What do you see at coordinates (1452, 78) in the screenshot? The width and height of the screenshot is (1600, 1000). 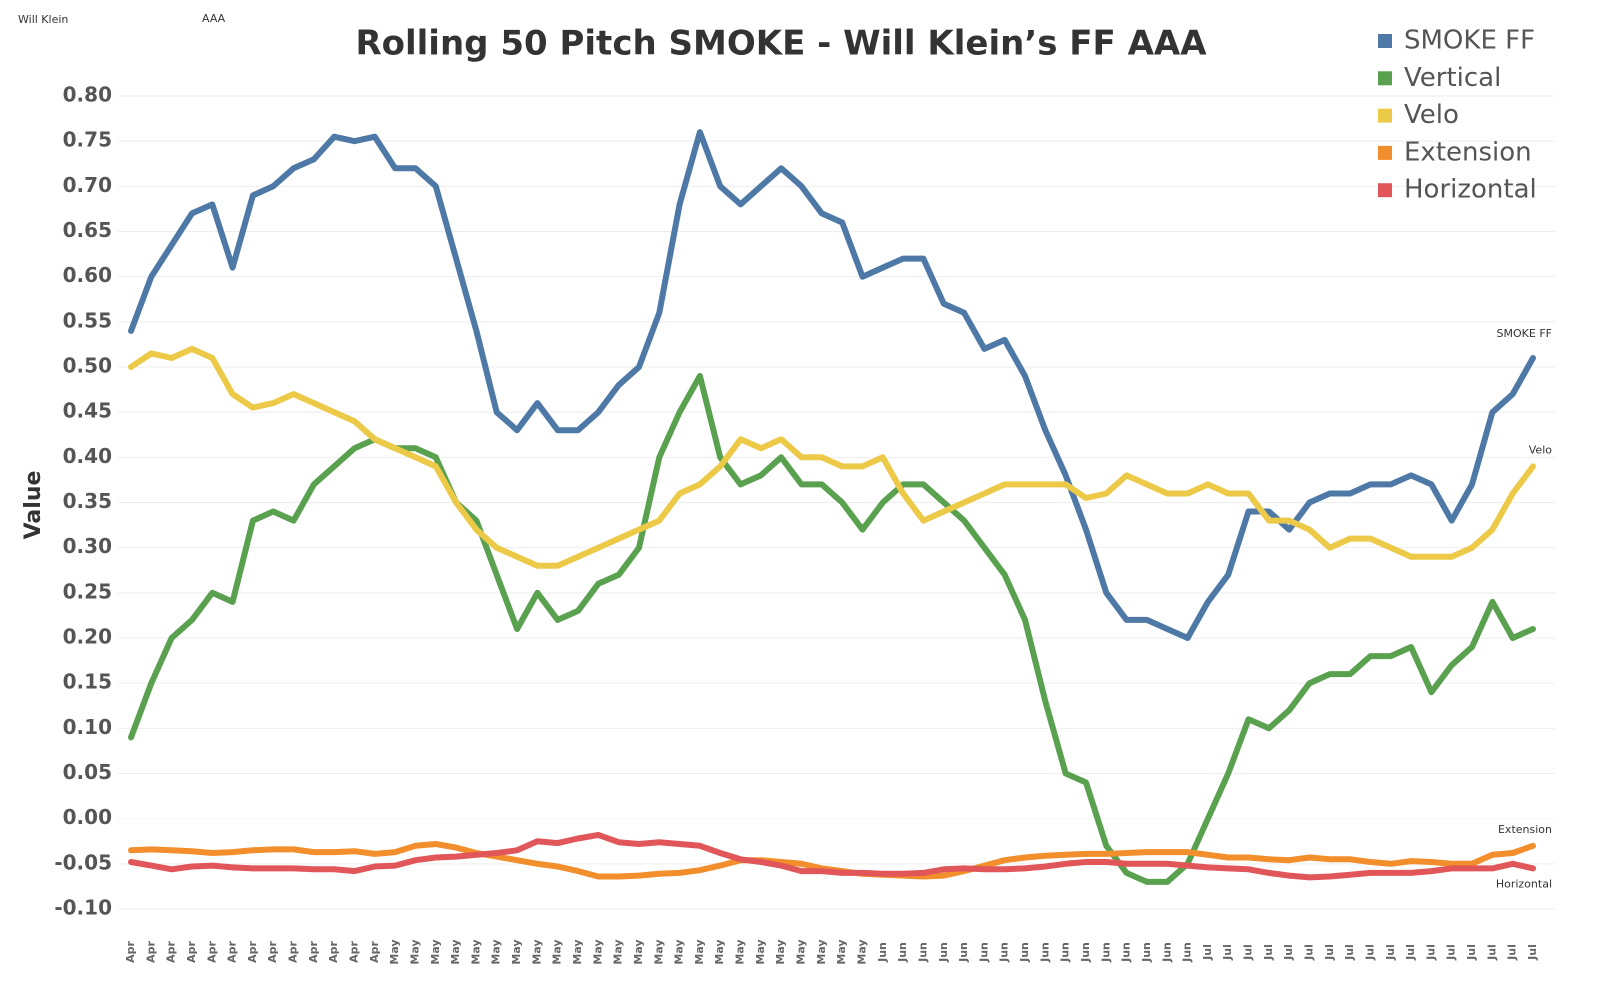 I see `legend-label: Vertical` at bounding box center [1452, 78].